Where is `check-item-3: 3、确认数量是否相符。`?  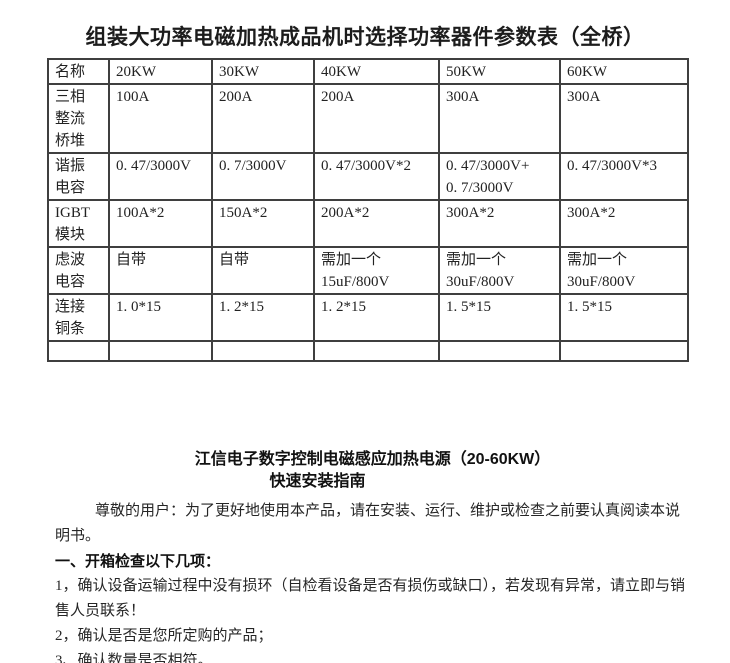
check-item-3: 3、确认数量是否相符。 is located at coordinates (134, 658).